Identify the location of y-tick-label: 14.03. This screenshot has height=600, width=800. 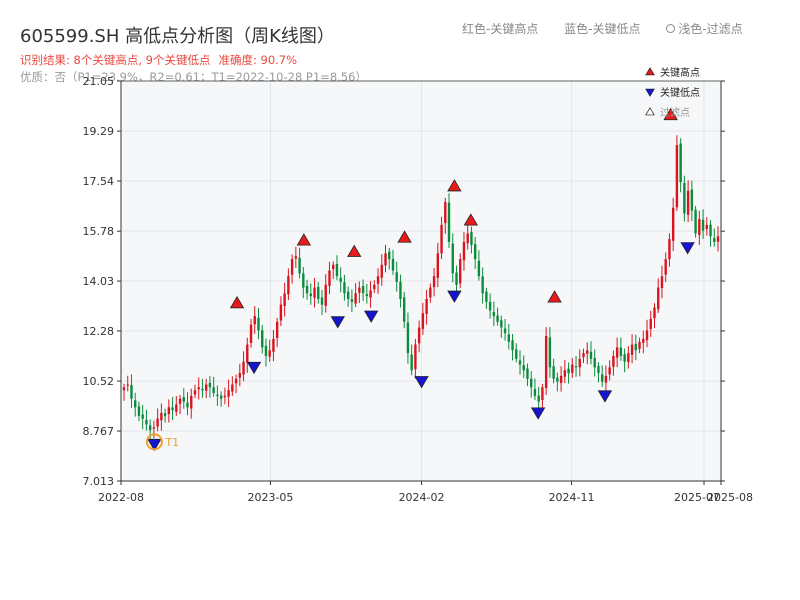
(99, 281).